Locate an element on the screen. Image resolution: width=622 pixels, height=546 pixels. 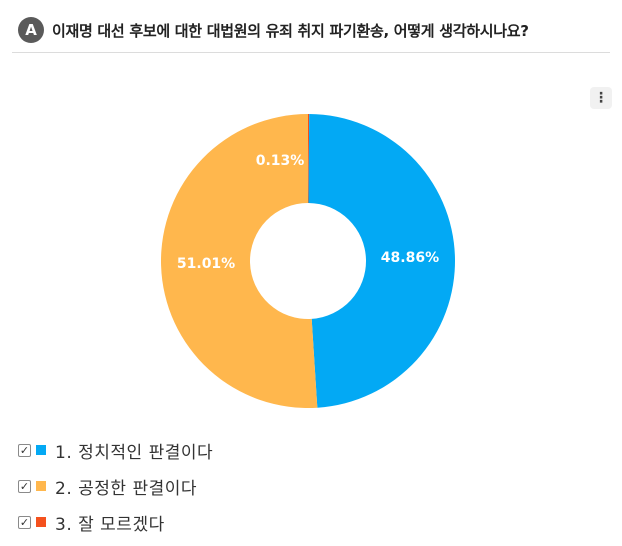
slice-label-1: 48.86% is located at coordinates (410, 258).